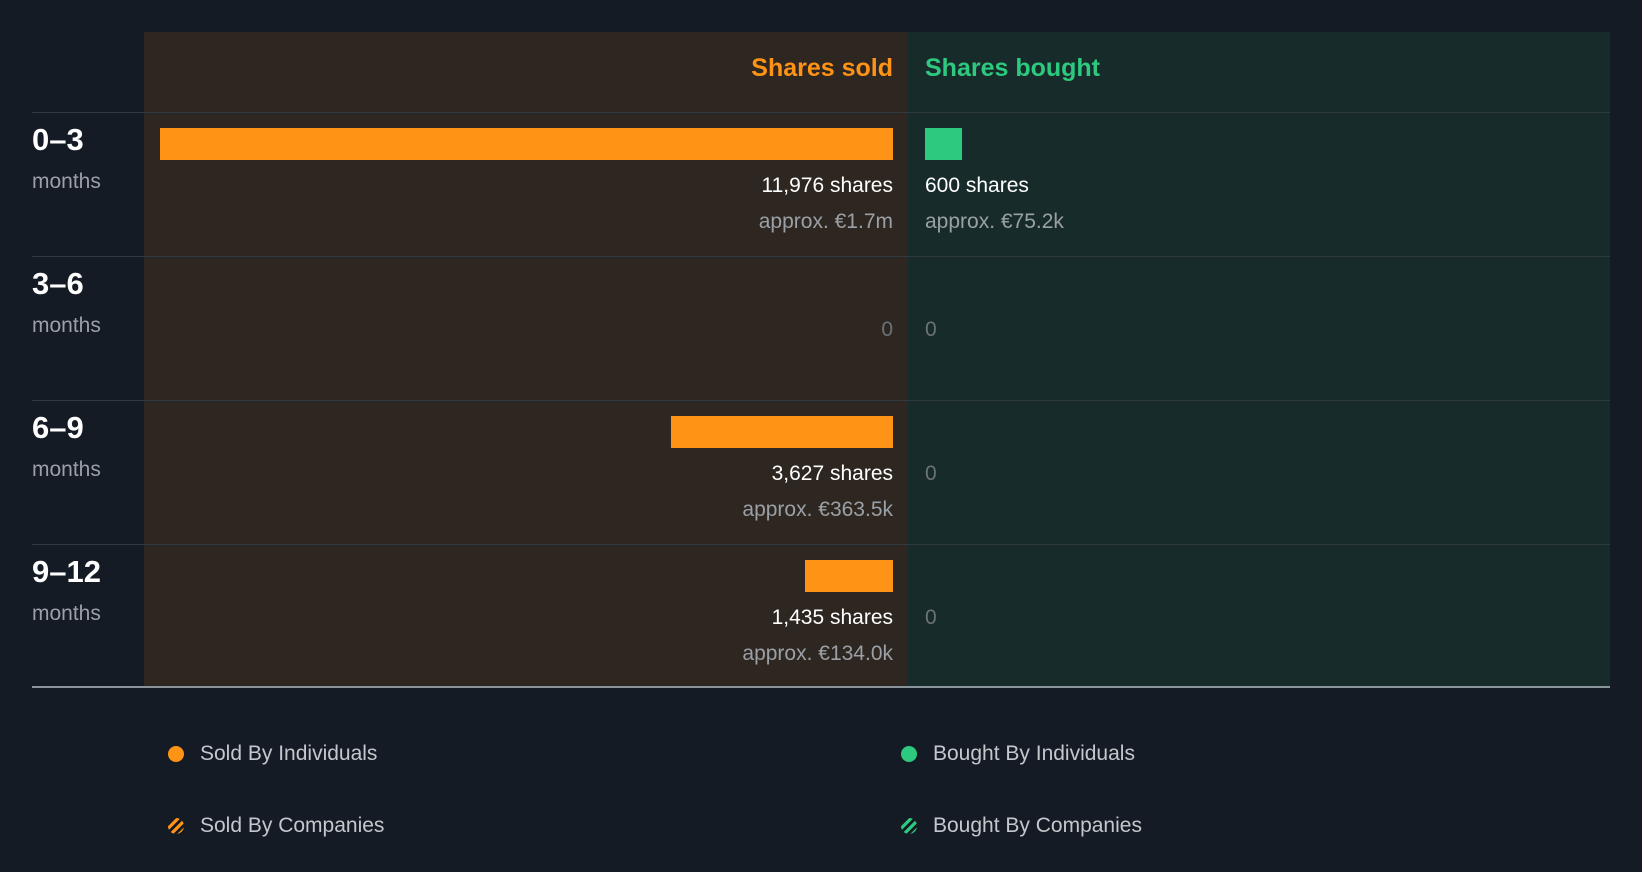  Describe the element at coordinates (822, 68) in the screenshot. I see `header-shares-sold: Shares sold` at that location.